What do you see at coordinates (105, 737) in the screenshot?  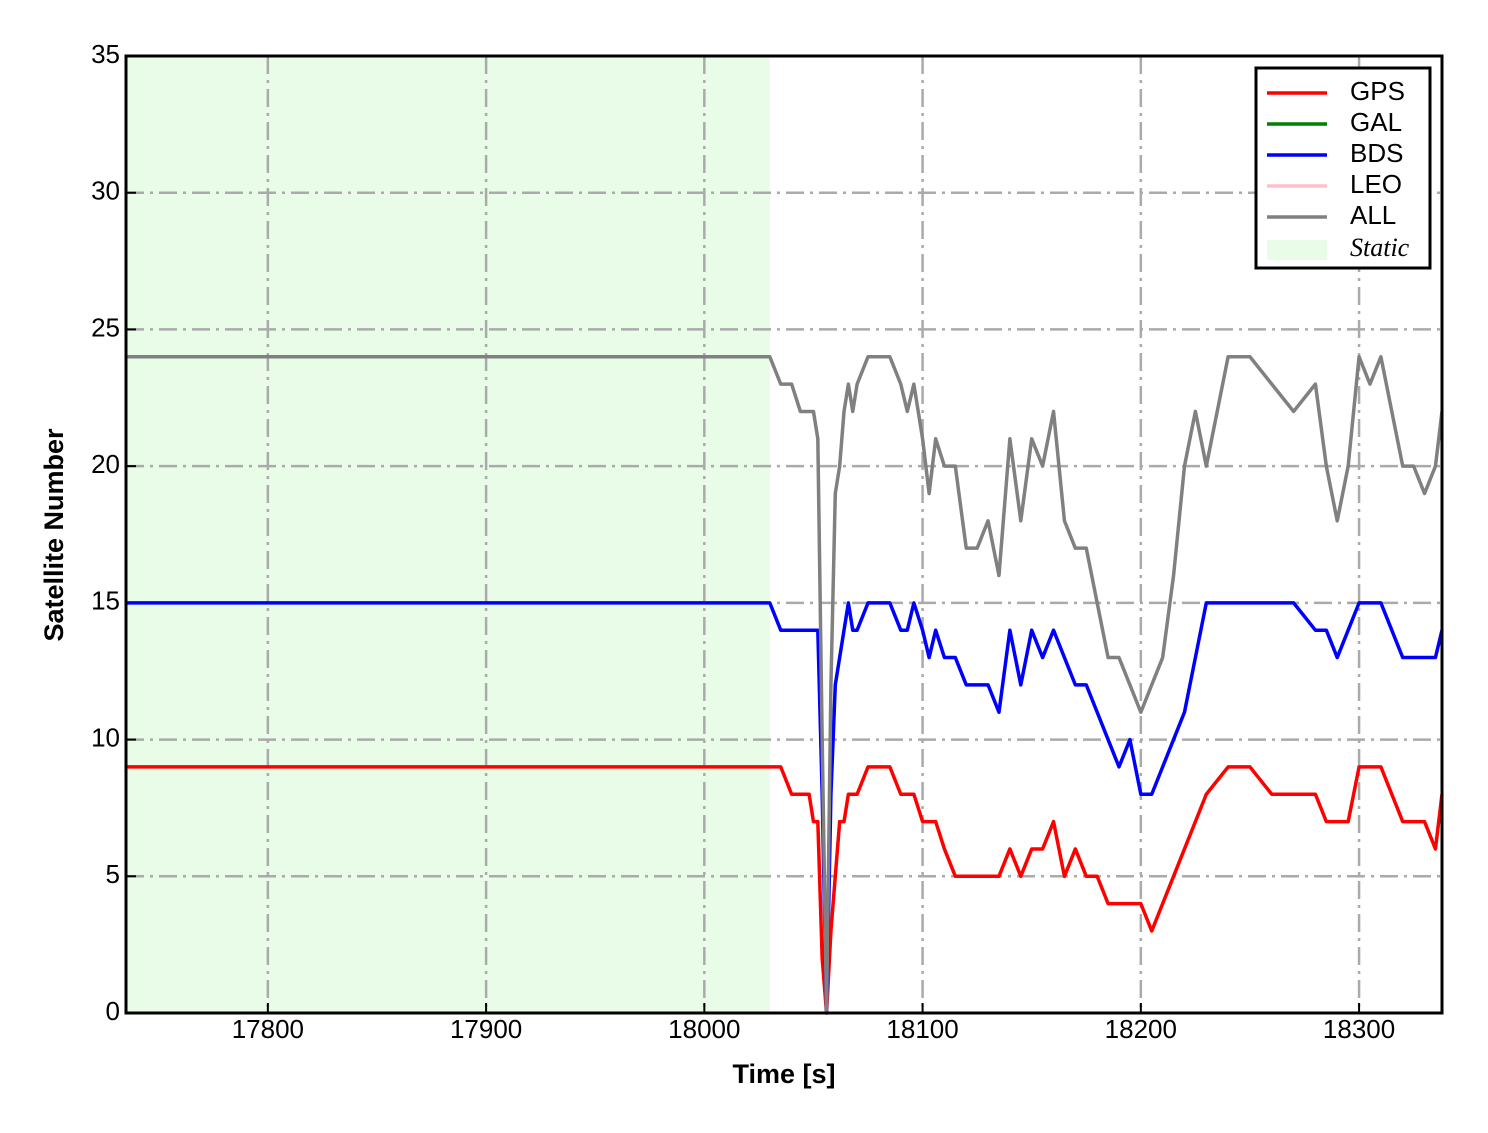 I see `y-tick-label: 10` at bounding box center [105, 737].